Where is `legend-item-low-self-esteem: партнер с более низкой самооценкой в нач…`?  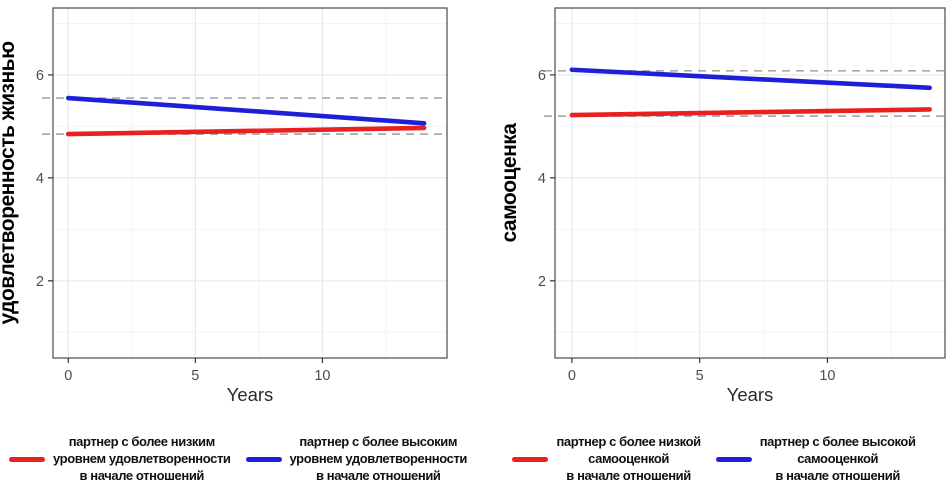
legend-item-low-self-esteem: партнер с более низкой самооценкой в нач… is located at coordinates (606, 459).